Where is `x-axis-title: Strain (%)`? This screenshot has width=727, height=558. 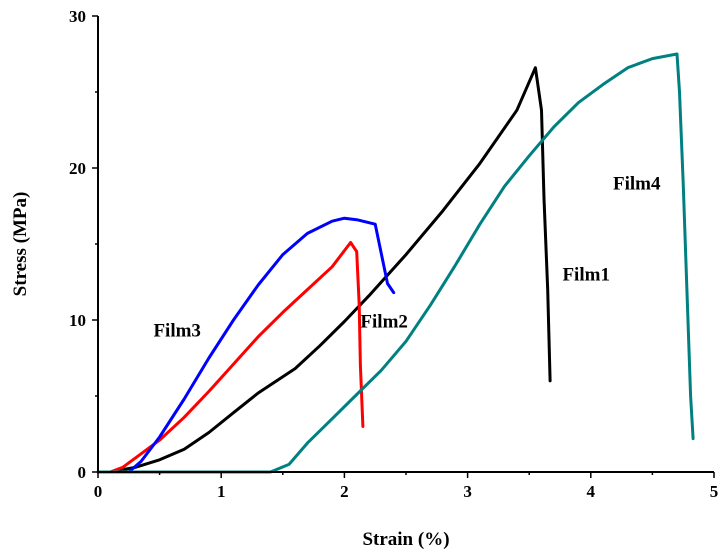
x-axis-title: Strain (%) is located at coordinates (405, 539).